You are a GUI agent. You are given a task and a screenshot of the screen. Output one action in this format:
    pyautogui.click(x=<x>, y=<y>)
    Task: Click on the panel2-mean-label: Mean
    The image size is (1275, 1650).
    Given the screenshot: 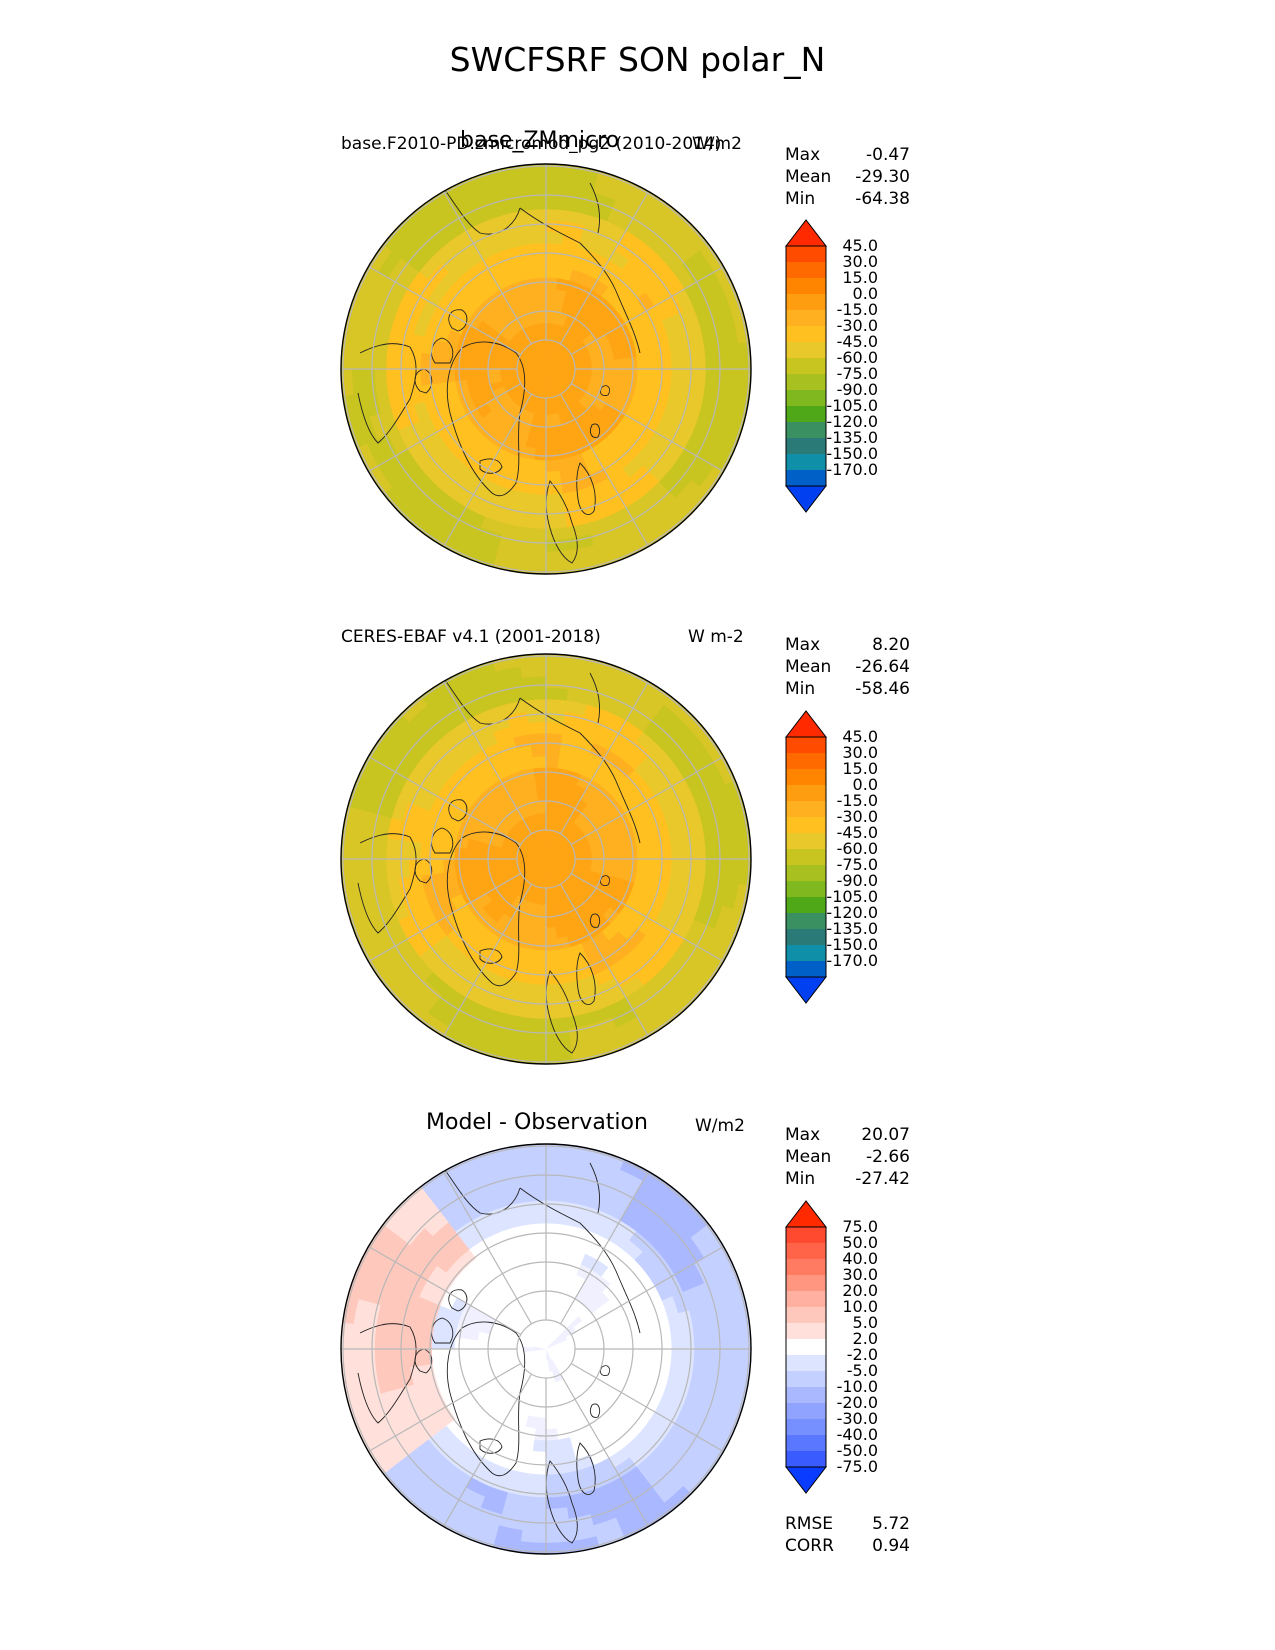 What is the action you would take?
    pyautogui.click(x=808, y=667)
    